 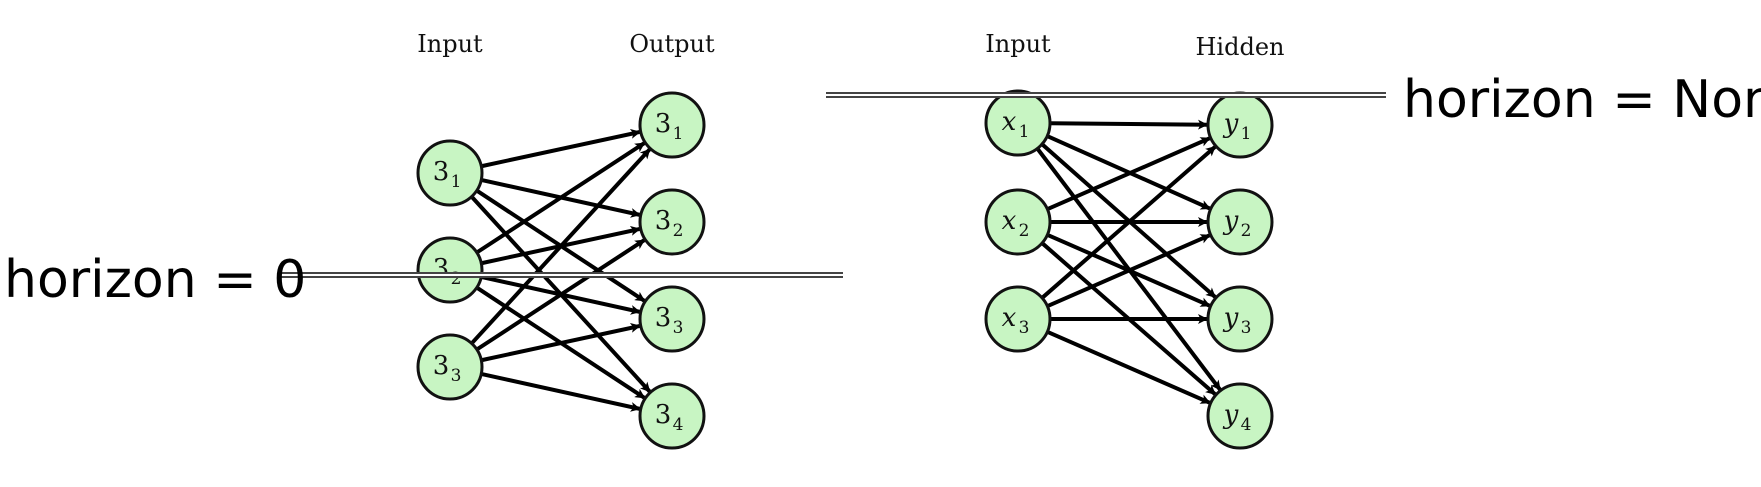 I want to click on left-output-node-subscript: 3, so click(x=678, y=328).